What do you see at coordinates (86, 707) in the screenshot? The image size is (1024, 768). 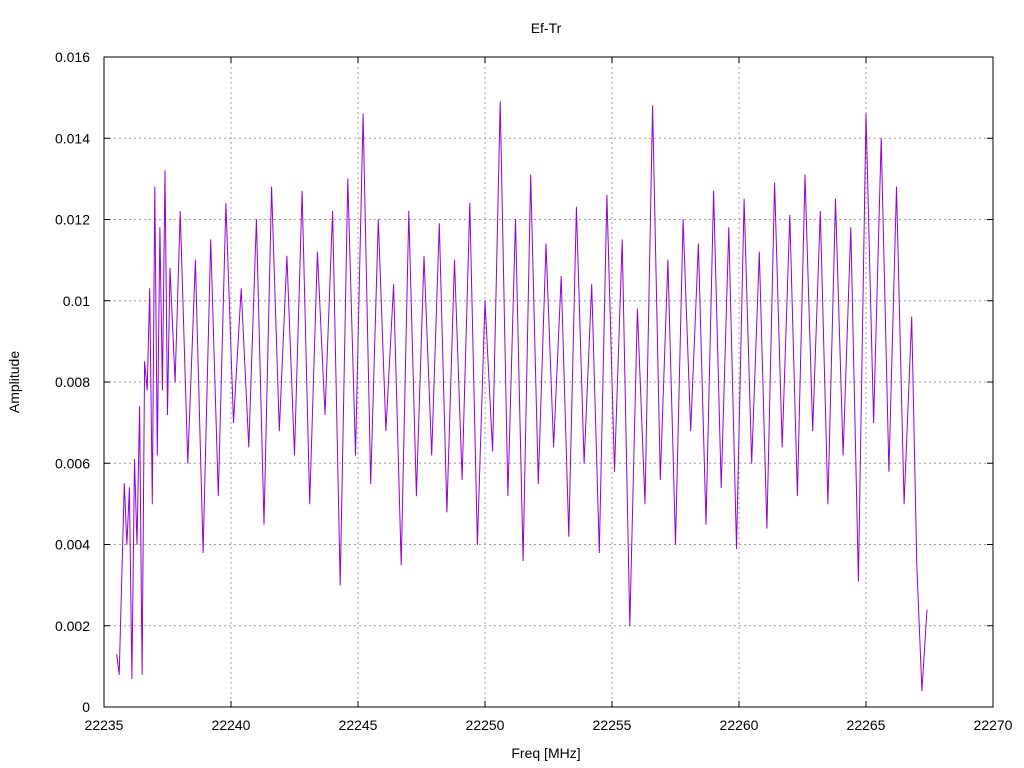 I see `y-tick-label: 0` at bounding box center [86, 707].